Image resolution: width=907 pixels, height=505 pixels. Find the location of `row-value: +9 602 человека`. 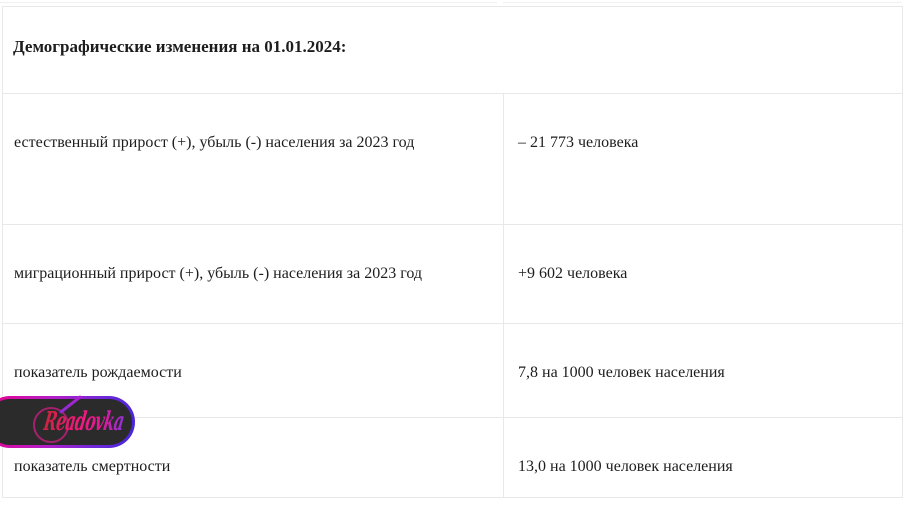

row-value: +9 602 человека is located at coordinates (703, 274).